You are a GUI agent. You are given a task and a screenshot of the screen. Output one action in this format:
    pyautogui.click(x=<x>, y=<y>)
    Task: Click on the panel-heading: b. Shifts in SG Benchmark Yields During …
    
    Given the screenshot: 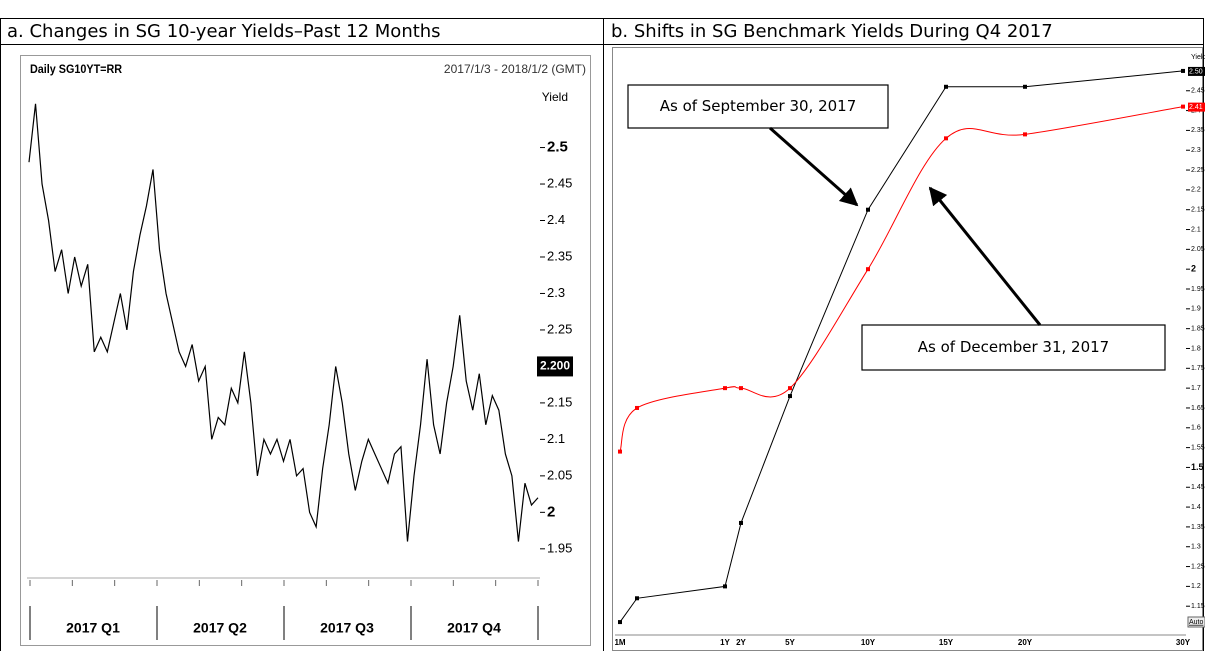 What is the action you would take?
    pyautogui.click(x=832, y=31)
    